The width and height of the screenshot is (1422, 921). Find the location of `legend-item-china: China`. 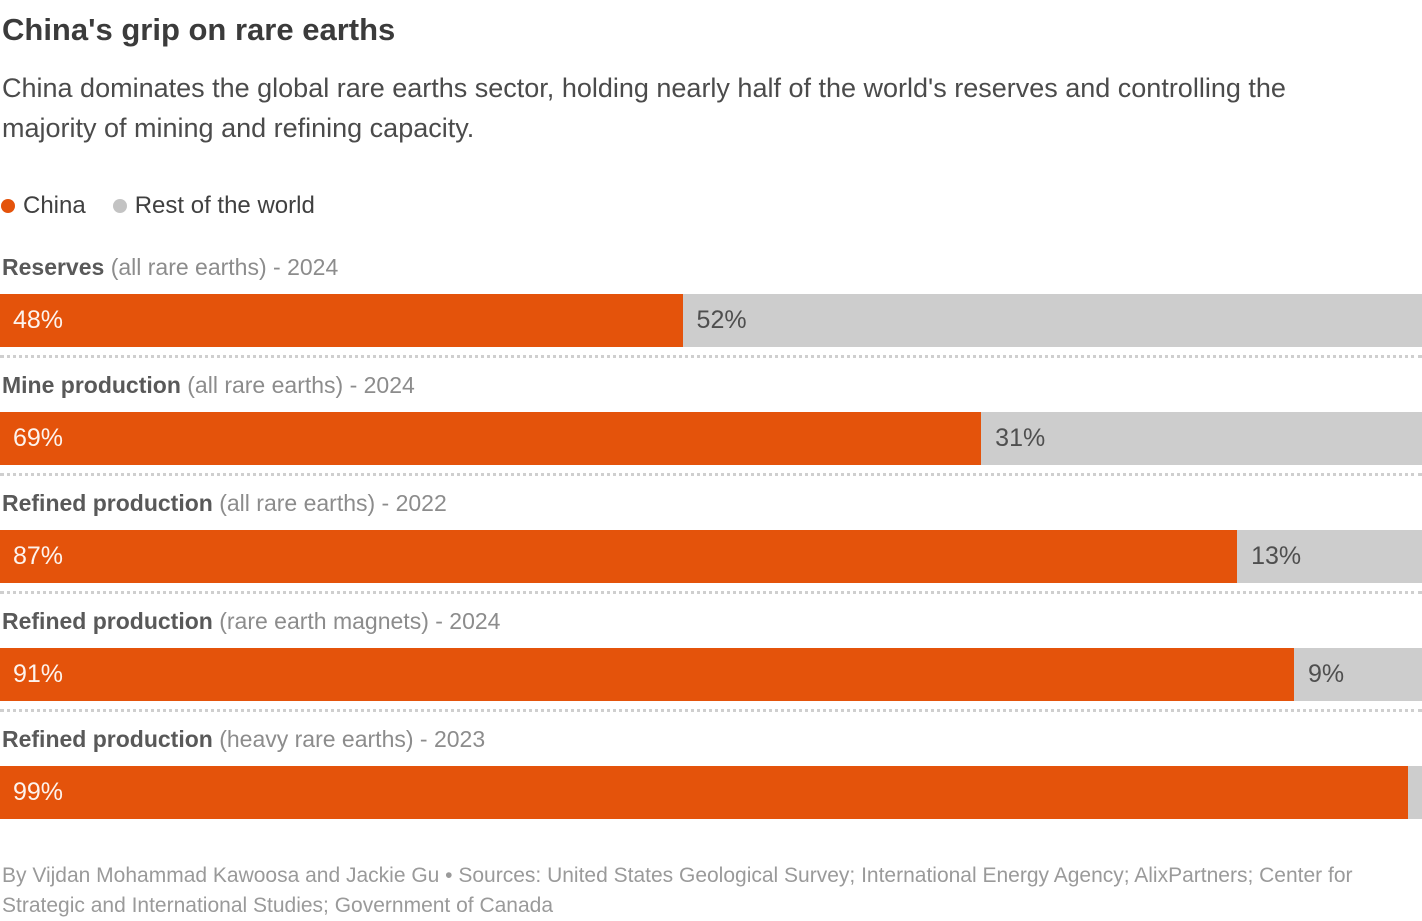

legend-item-china: China is located at coordinates (43, 205).